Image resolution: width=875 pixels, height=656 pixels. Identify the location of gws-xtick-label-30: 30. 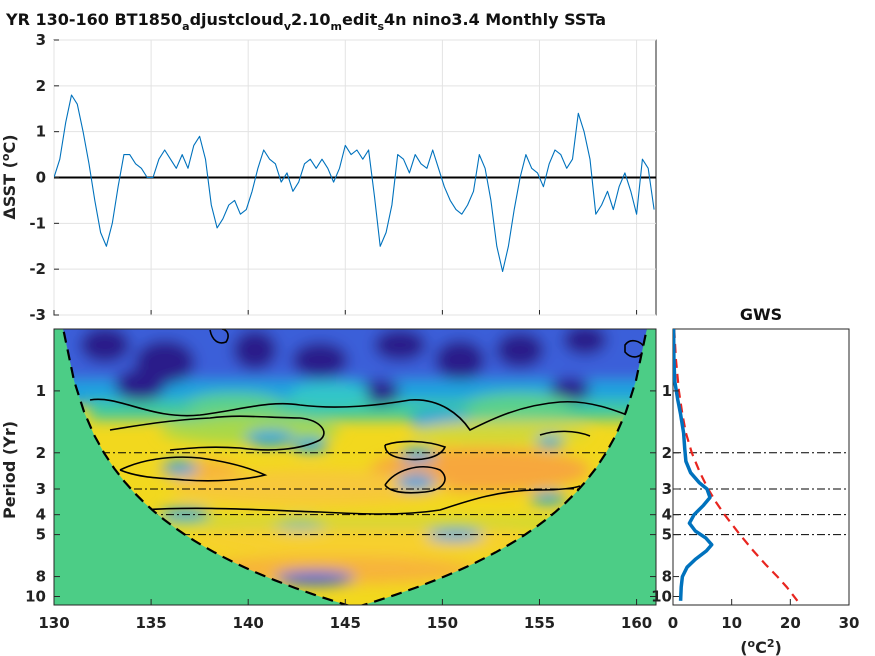
(849, 623).